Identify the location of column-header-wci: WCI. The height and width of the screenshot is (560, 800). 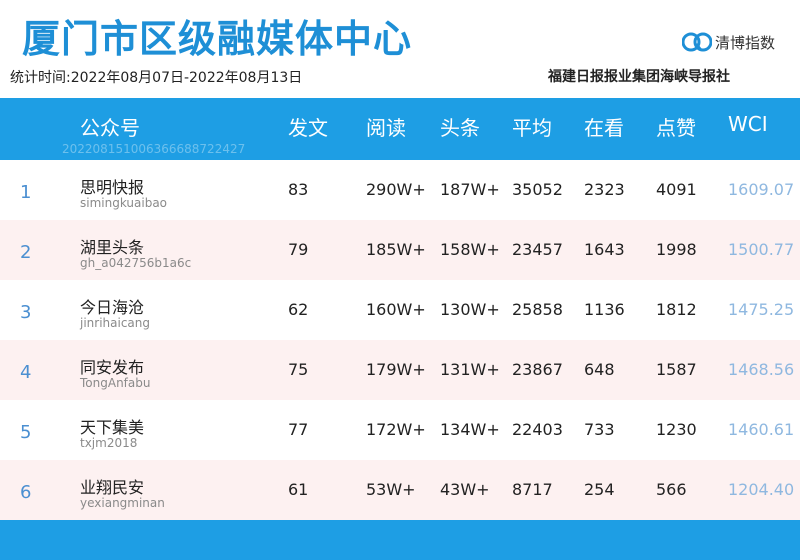
(748, 124).